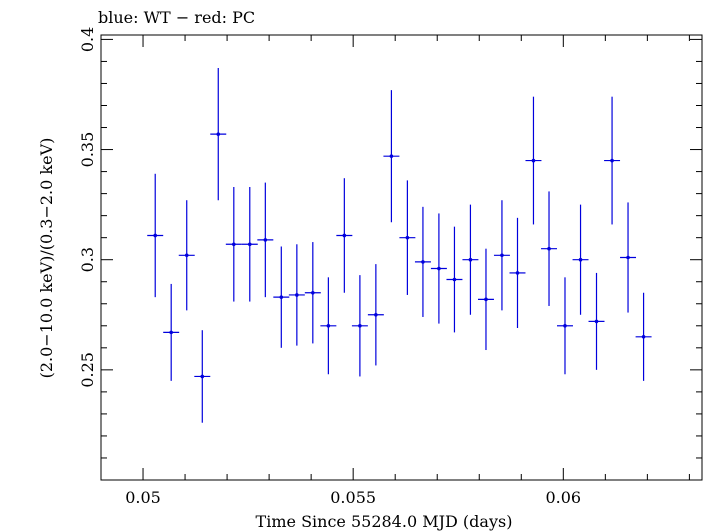 The width and height of the screenshot is (705, 532). I want to click on x-tick-label: 0.055, so click(353, 497).